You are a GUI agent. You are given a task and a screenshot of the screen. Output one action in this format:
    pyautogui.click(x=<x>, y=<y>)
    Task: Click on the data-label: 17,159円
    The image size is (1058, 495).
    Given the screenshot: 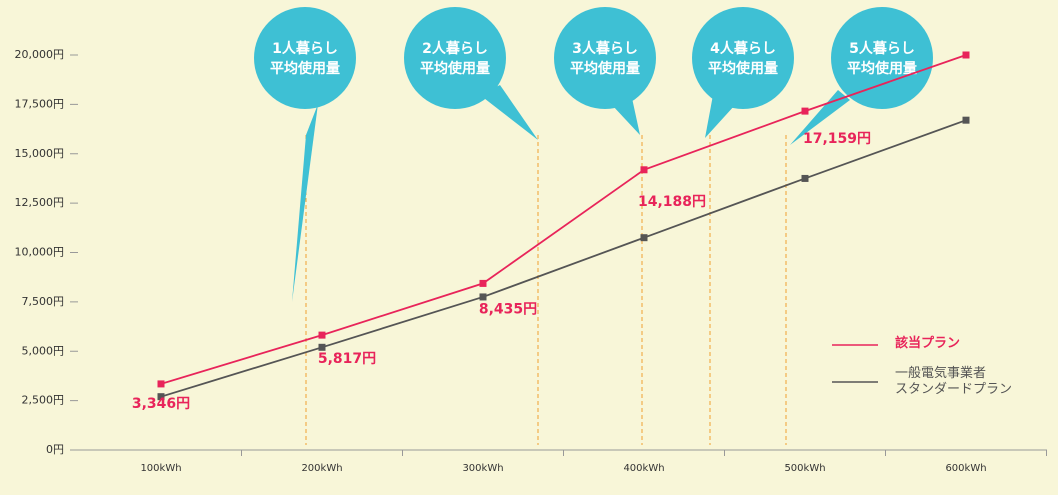 What is the action you would take?
    pyautogui.click(x=837, y=139)
    